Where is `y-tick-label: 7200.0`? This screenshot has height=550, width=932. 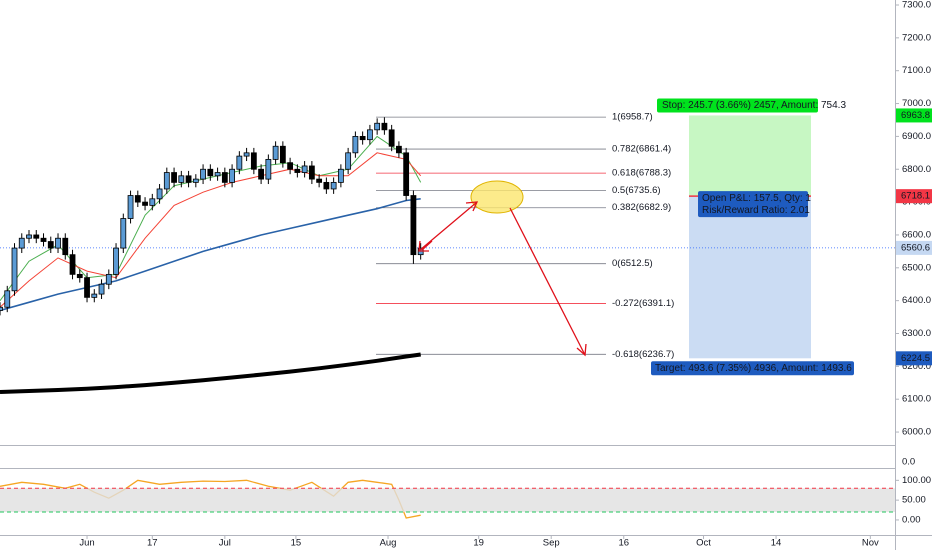
y-tick-label: 7200.0 is located at coordinates (916, 37).